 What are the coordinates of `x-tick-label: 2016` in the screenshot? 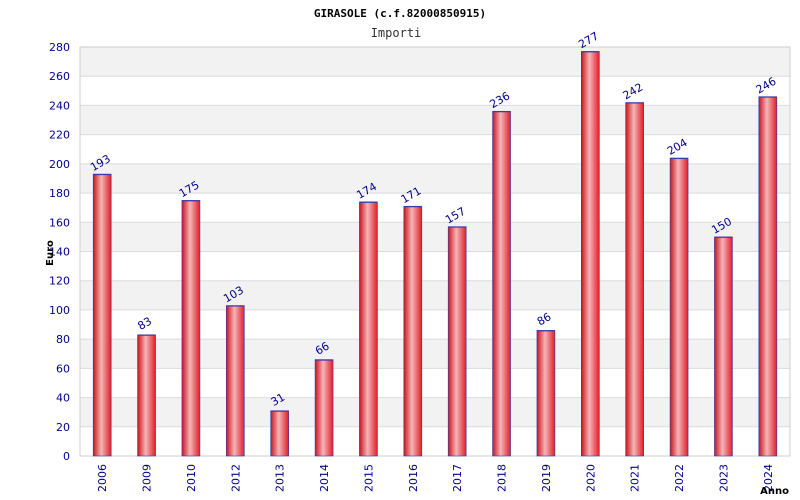 It's located at (413, 478).